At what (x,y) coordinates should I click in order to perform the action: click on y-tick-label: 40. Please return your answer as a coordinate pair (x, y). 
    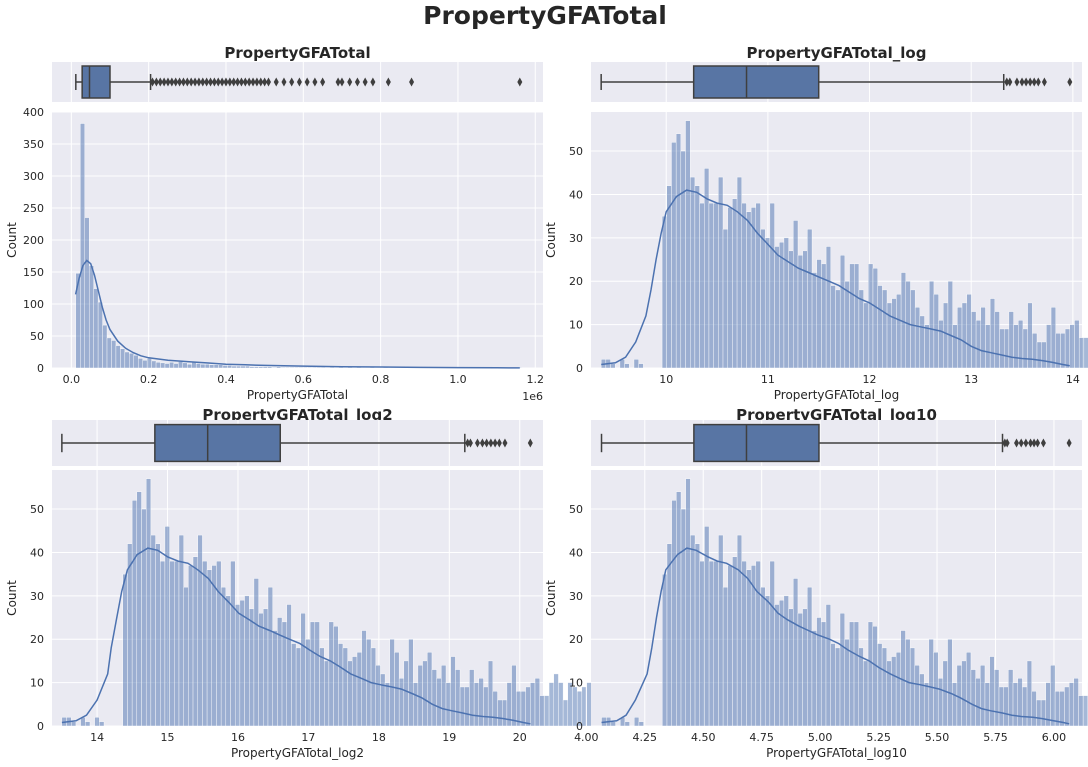
    Looking at the image, I should click on (37, 552).